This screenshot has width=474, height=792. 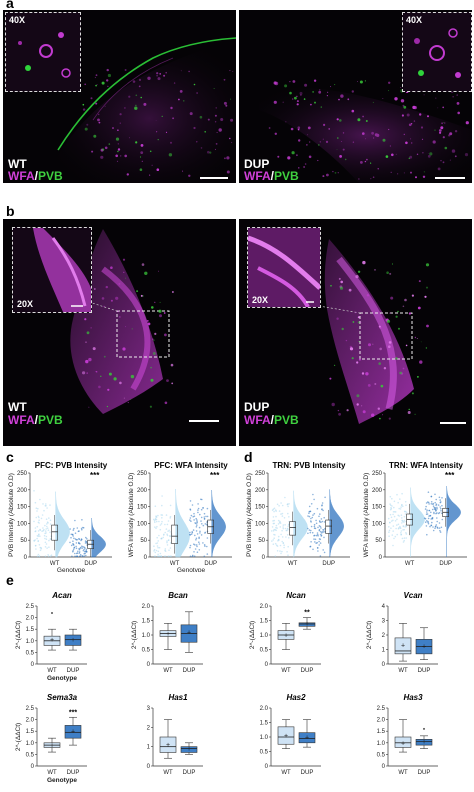 I want to click on inset-20x-dup: 20X, so click(x=284, y=267).